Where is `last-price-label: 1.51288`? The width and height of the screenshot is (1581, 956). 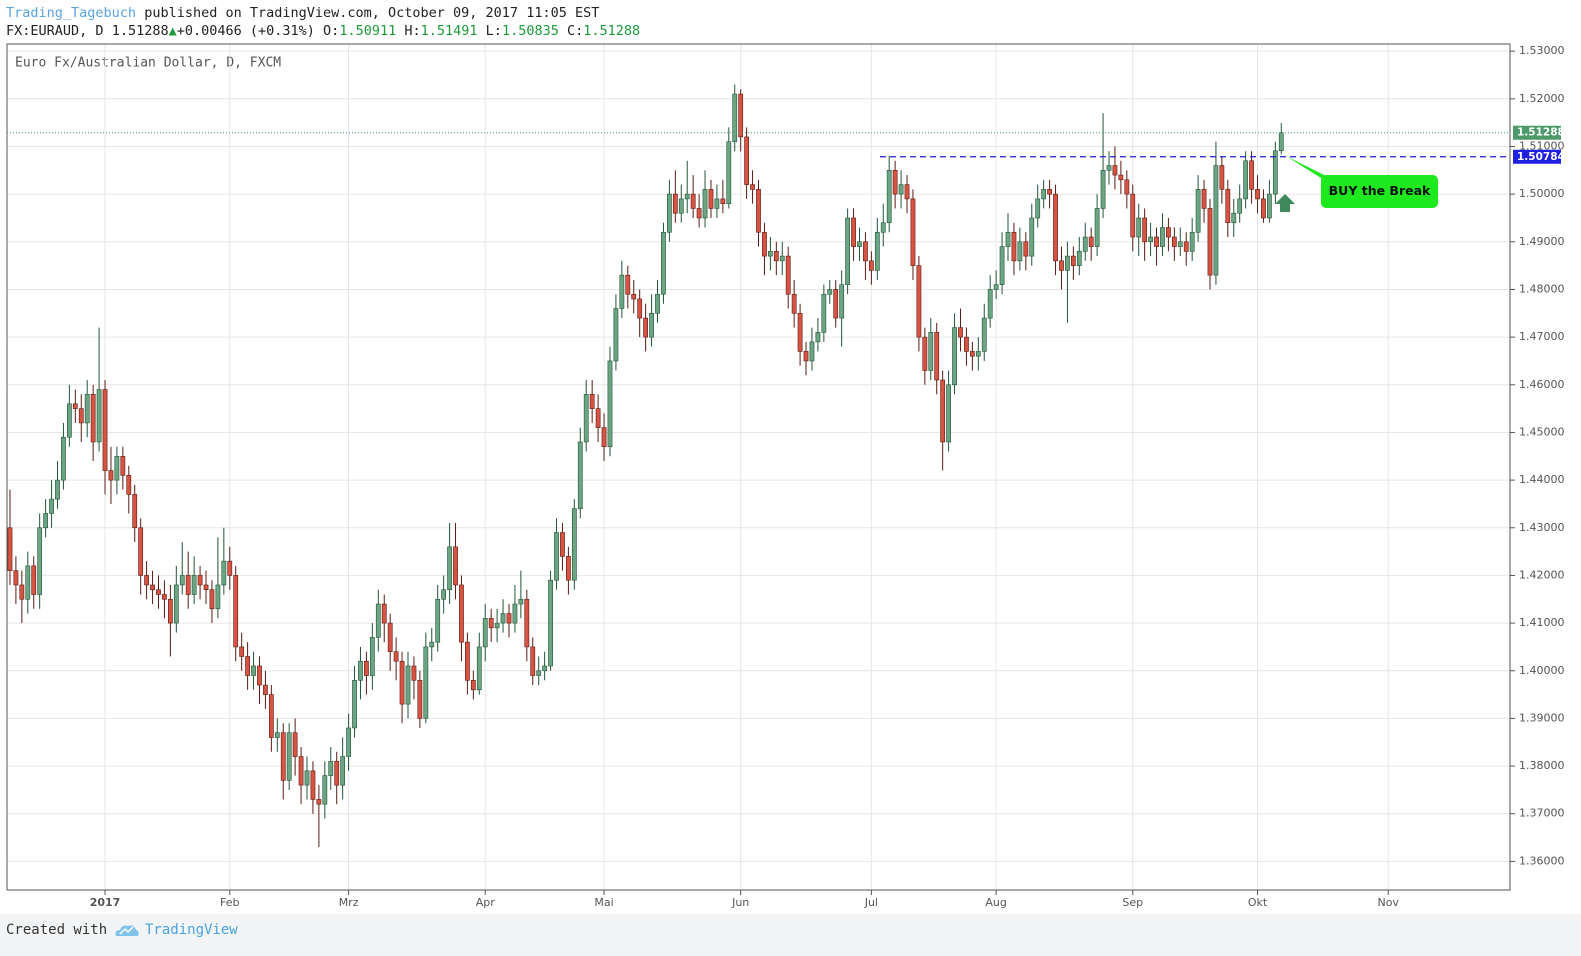 last-price-label: 1.51288 is located at coordinates (1541, 133).